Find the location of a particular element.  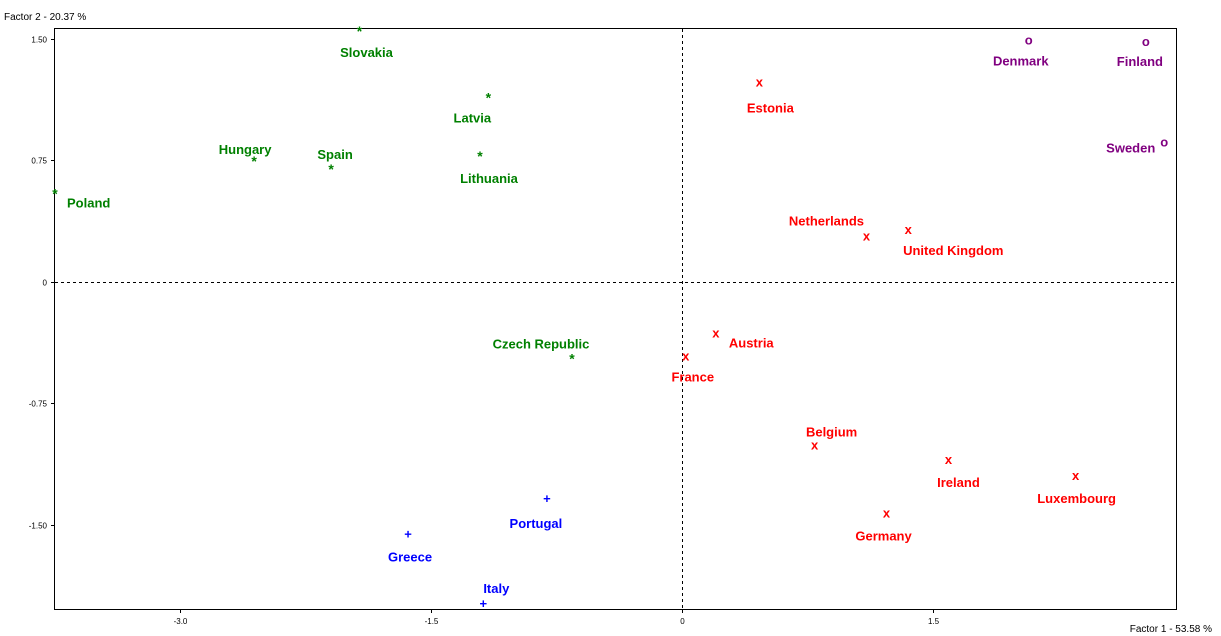

point-label: Poland is located at coordinates (88, 202).